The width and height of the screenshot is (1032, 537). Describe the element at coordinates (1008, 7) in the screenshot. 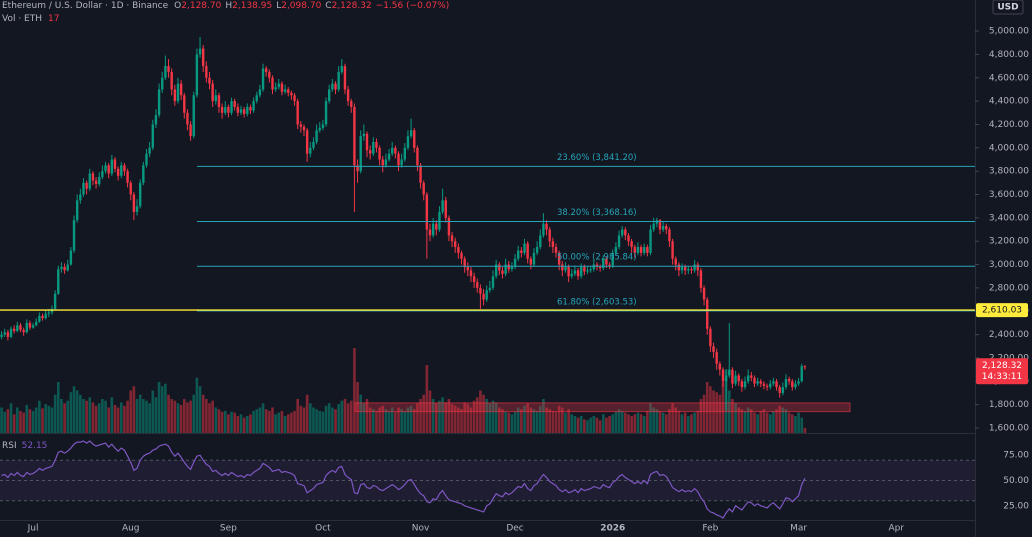

I see `currency-box` at that location.